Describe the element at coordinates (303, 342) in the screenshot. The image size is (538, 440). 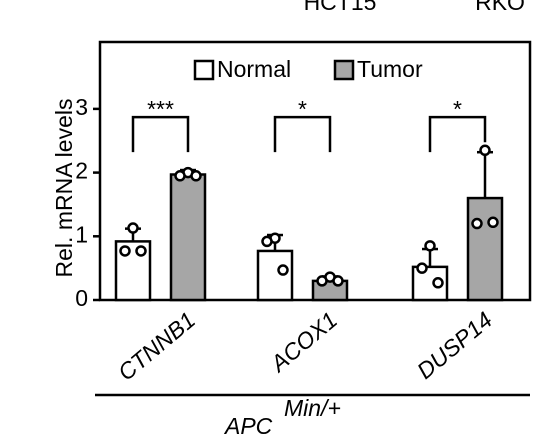
I see `x-tick-label: ACOX1` at that location.